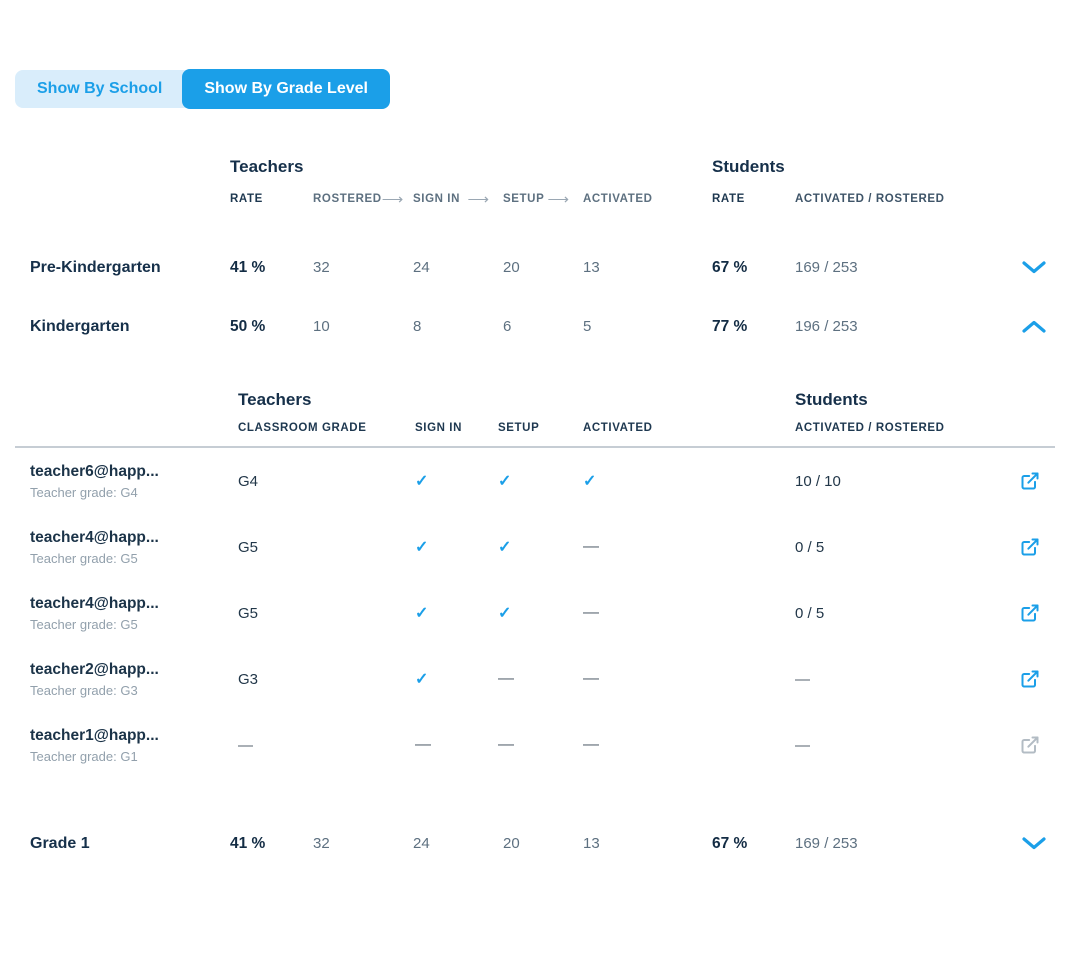 The width and height of the screenshot is (1071, 961). What do you see at coordinates (1034, 326) in the screenshot?
I see `chevron-up-icon` at bounding box center [1034, 326].